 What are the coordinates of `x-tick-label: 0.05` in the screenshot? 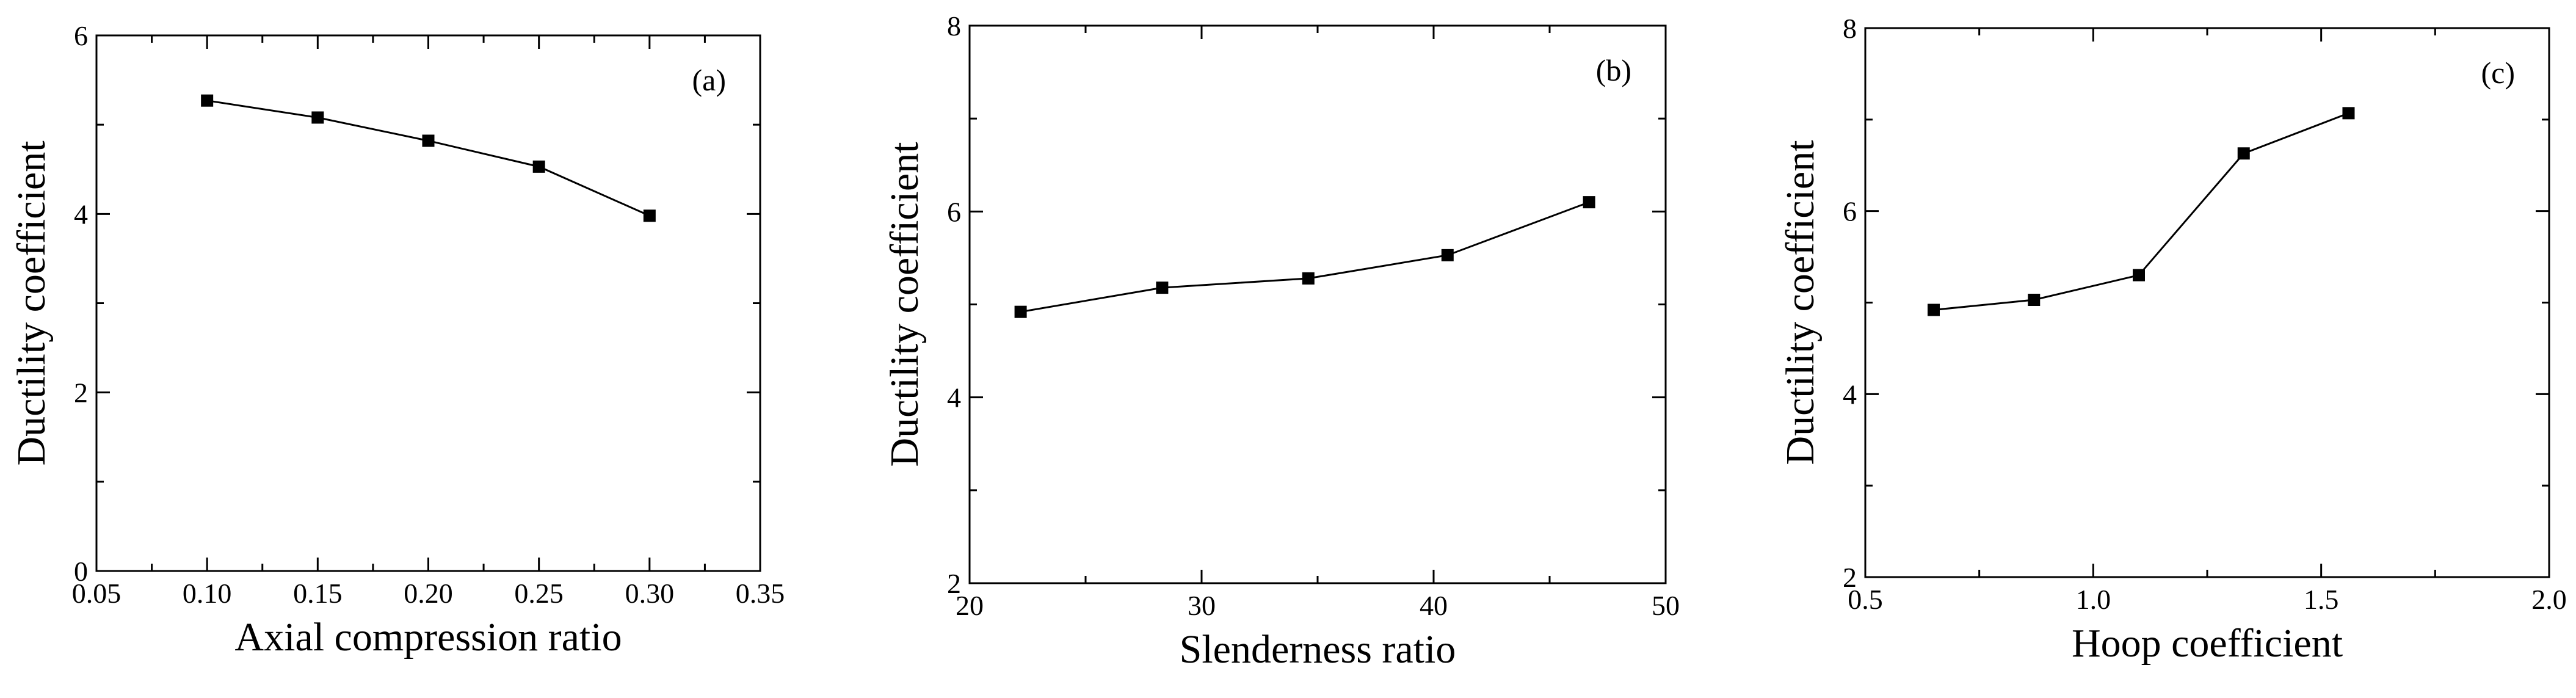 It's located at (97, 593).